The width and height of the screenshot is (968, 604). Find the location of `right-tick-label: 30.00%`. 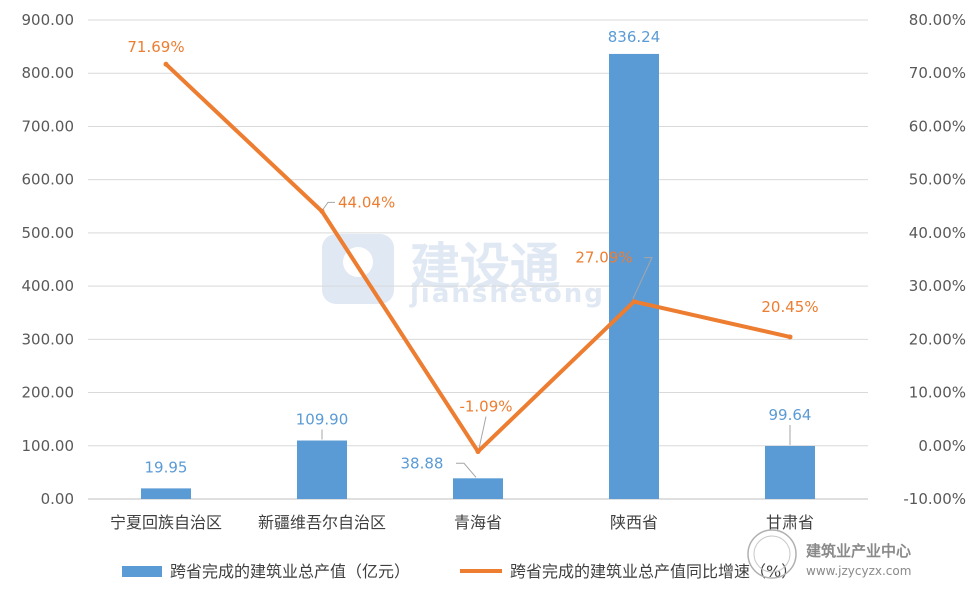

right-tick-label: 30.00% is located at coordinates (937, 286).